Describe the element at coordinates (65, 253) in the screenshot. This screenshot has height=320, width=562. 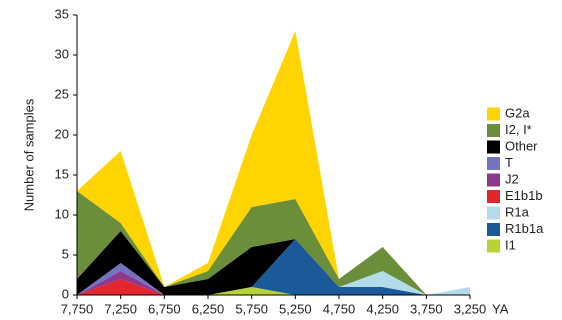
I see `y-tick-label: 5` at that location.